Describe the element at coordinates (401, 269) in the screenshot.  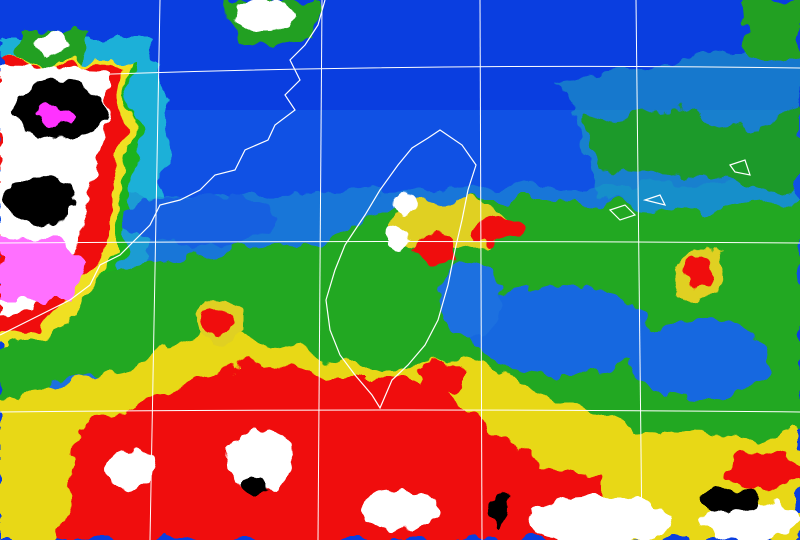
I see `taiwan-outline` at that location.